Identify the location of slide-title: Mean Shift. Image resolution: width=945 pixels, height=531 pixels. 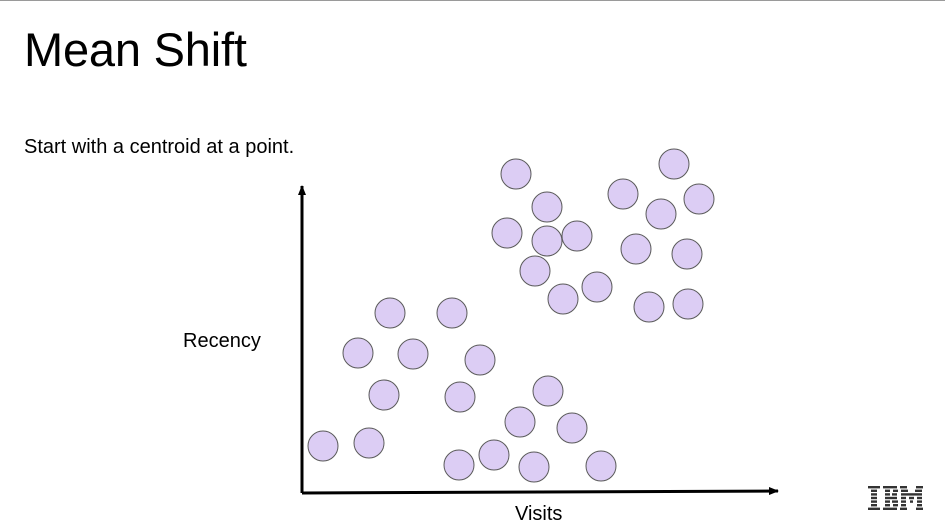
(135, 49).